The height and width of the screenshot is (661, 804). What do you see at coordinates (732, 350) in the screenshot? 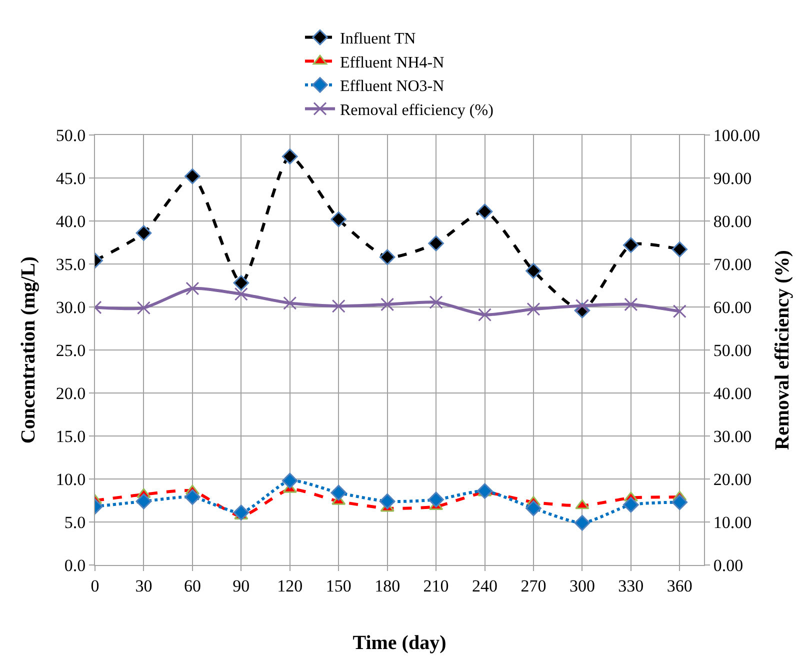
I see `y2-tick-label: 50.00` at bounding box center [732, 350].